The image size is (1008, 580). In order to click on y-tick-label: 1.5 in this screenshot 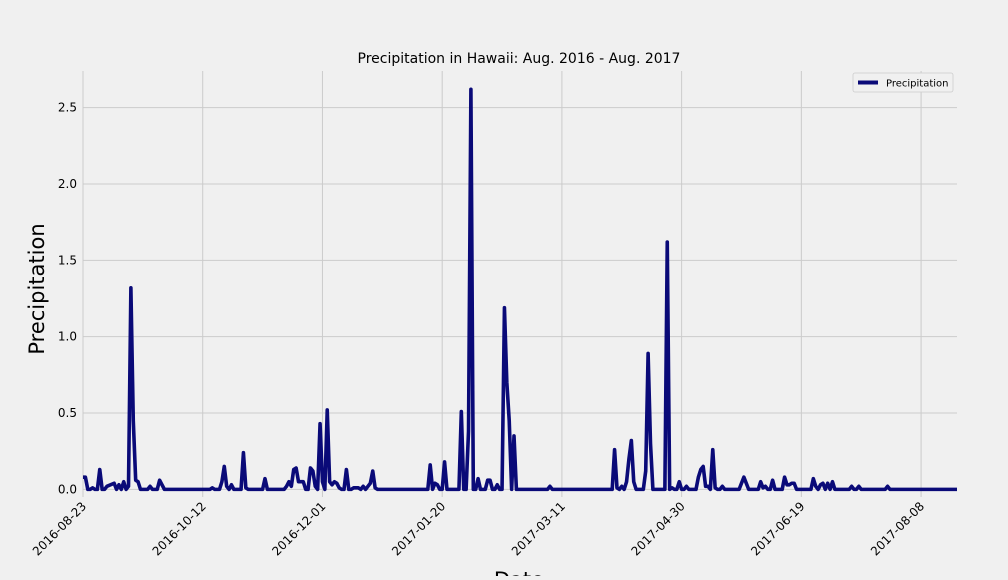, I will do `click(67, 260)`.